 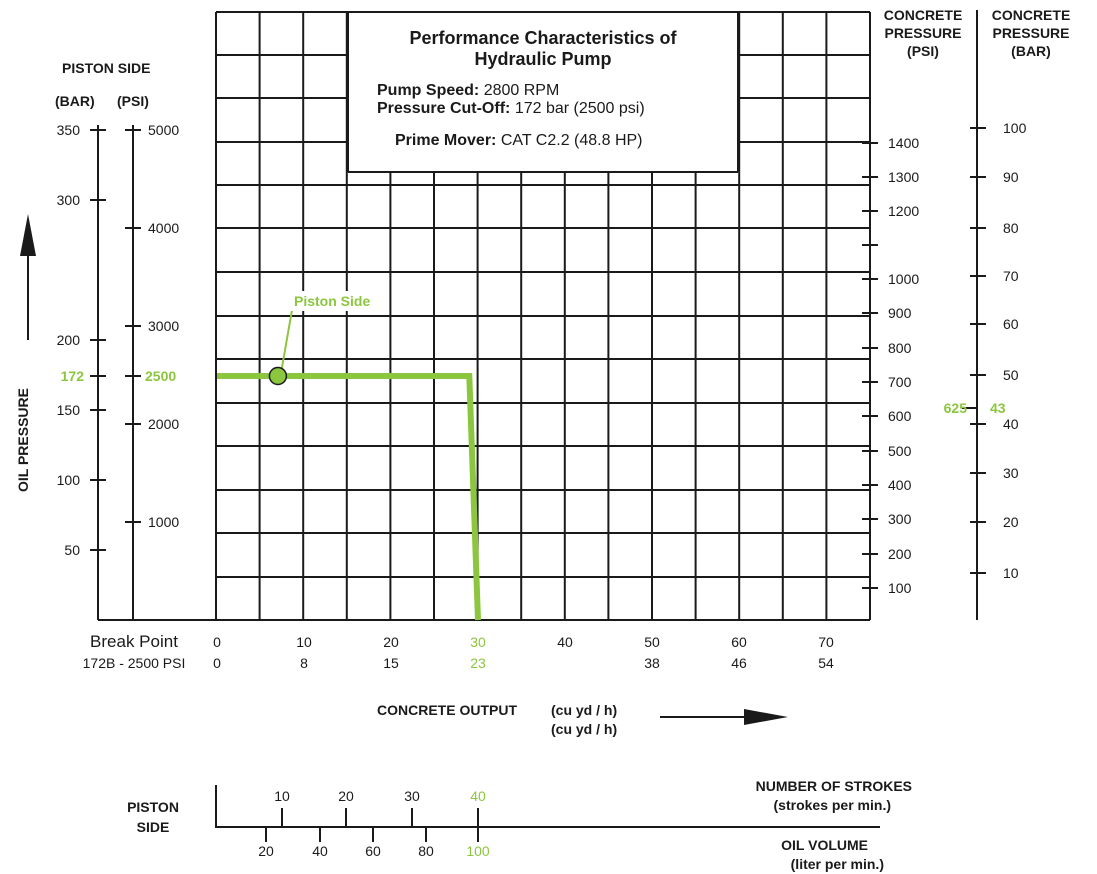 I want to click on psi-unit-header: (PSI), so click(x=133, y=101).